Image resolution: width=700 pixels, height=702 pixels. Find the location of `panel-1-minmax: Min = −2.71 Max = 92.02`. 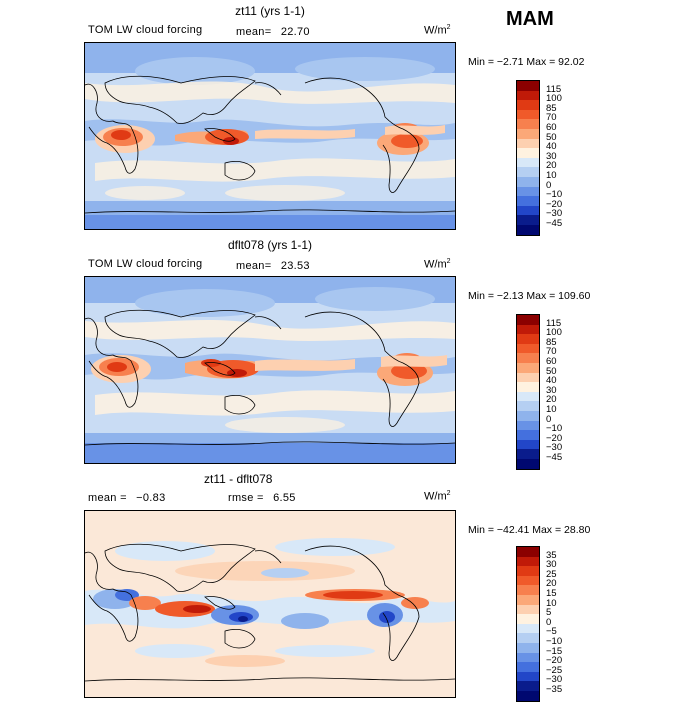

panel-1-minmax: Min = −2.71 Max = 92.02 is located at coordinates (526, 62).